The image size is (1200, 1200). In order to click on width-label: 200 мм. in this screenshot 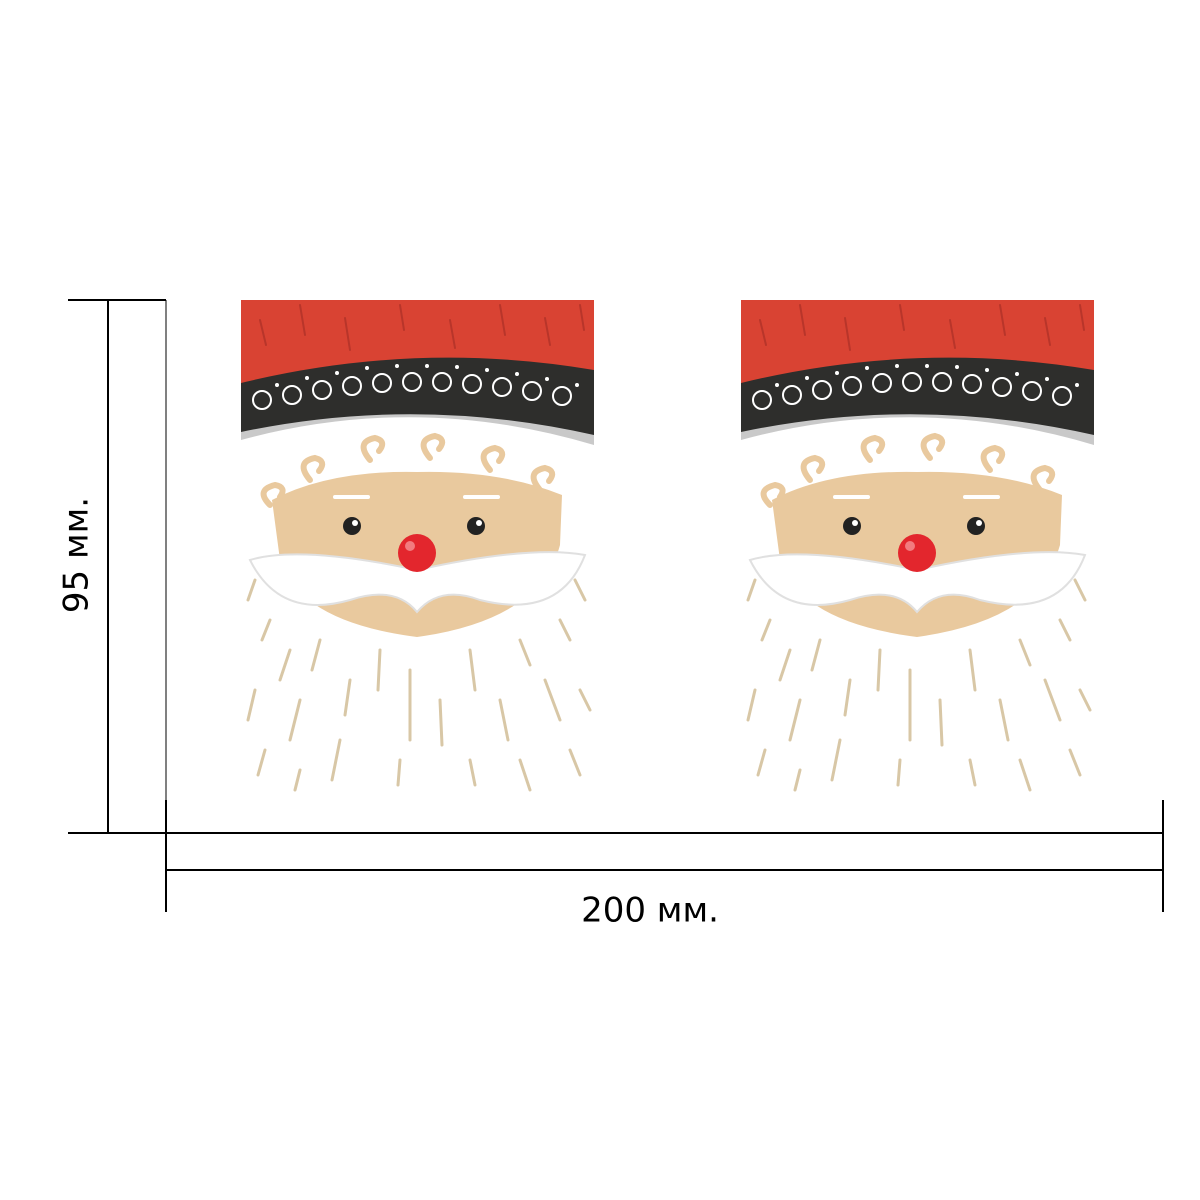, I will do `click(650, 911)`.